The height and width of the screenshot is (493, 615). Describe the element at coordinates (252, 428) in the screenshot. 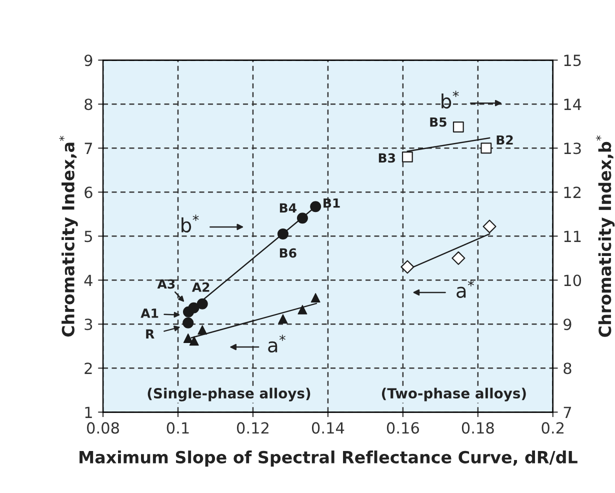

I see `x-tick-label: 0.12` at that location.